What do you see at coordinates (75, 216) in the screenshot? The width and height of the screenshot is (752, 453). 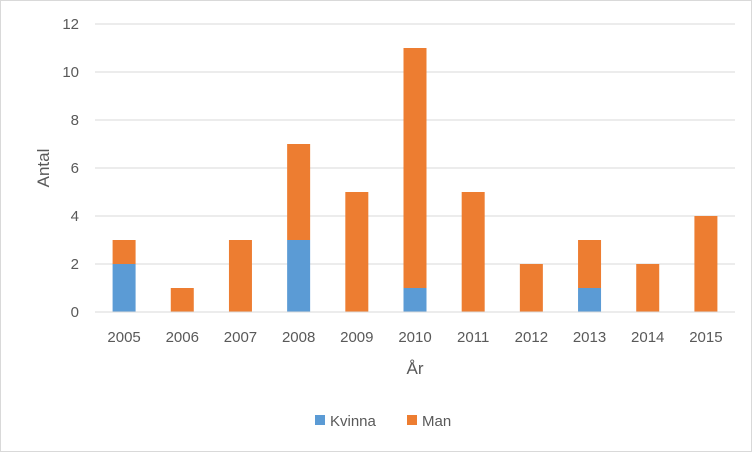 I see `y-tick-label: 4` at bounding box center [75, 216].